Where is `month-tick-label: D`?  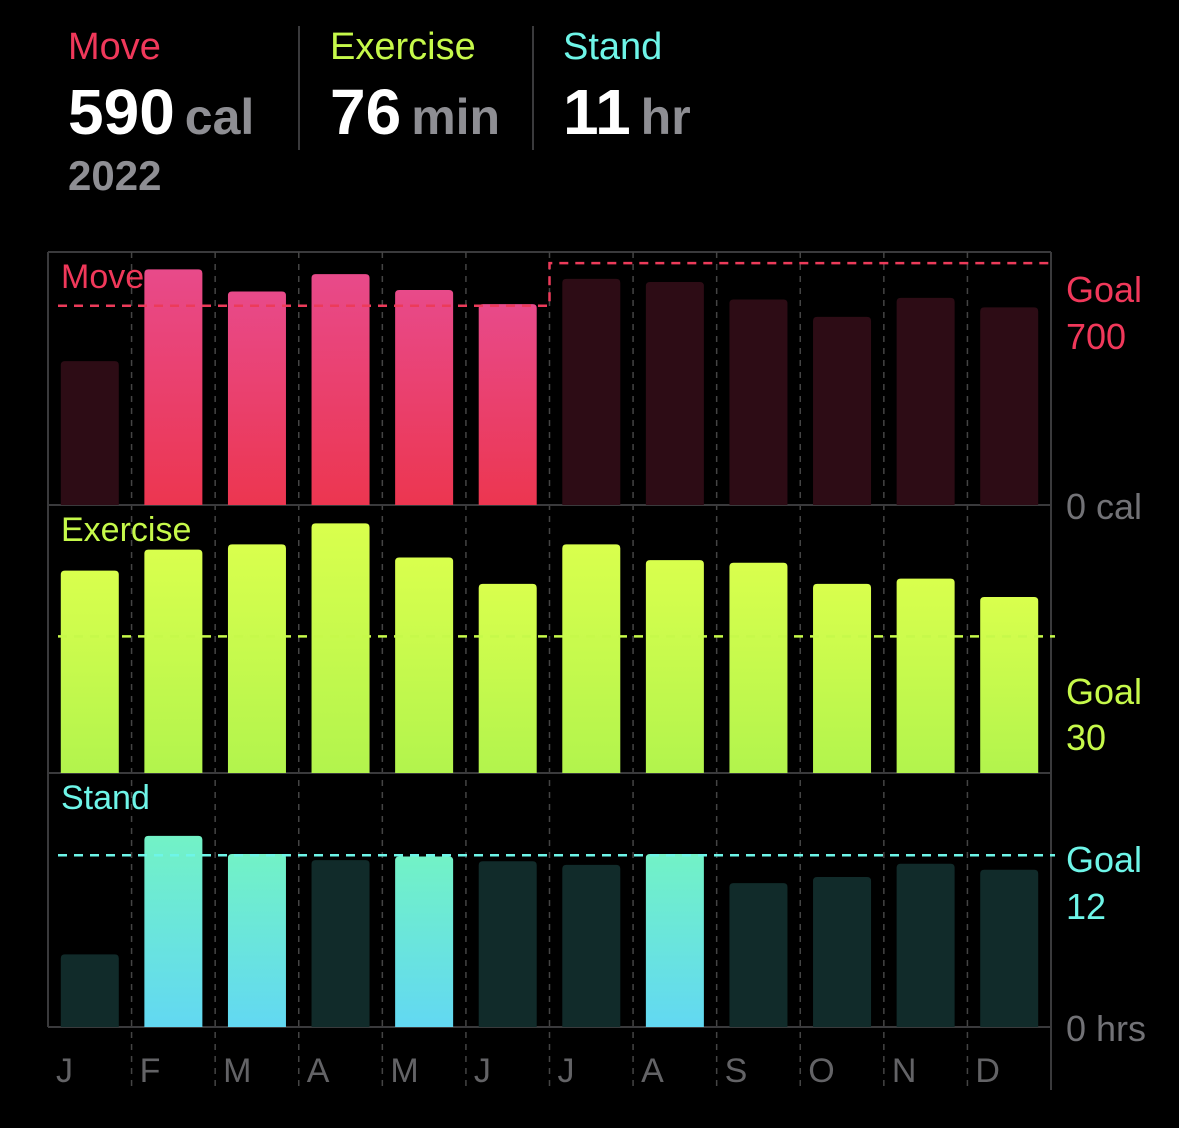 month-tick-label: D is located at coordinates (987, 1071).